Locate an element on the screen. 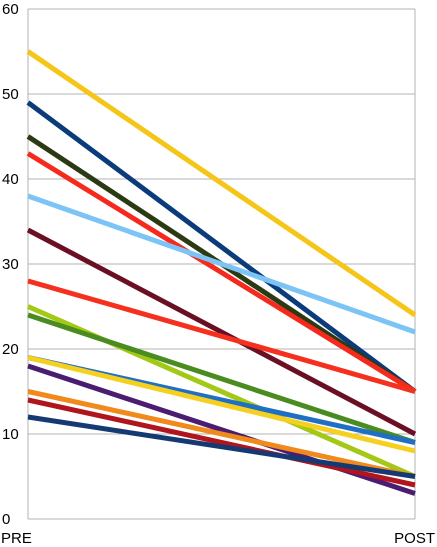 The image size is (437, 547). y-tick-label: 20 is located at coordinates (10, 349).